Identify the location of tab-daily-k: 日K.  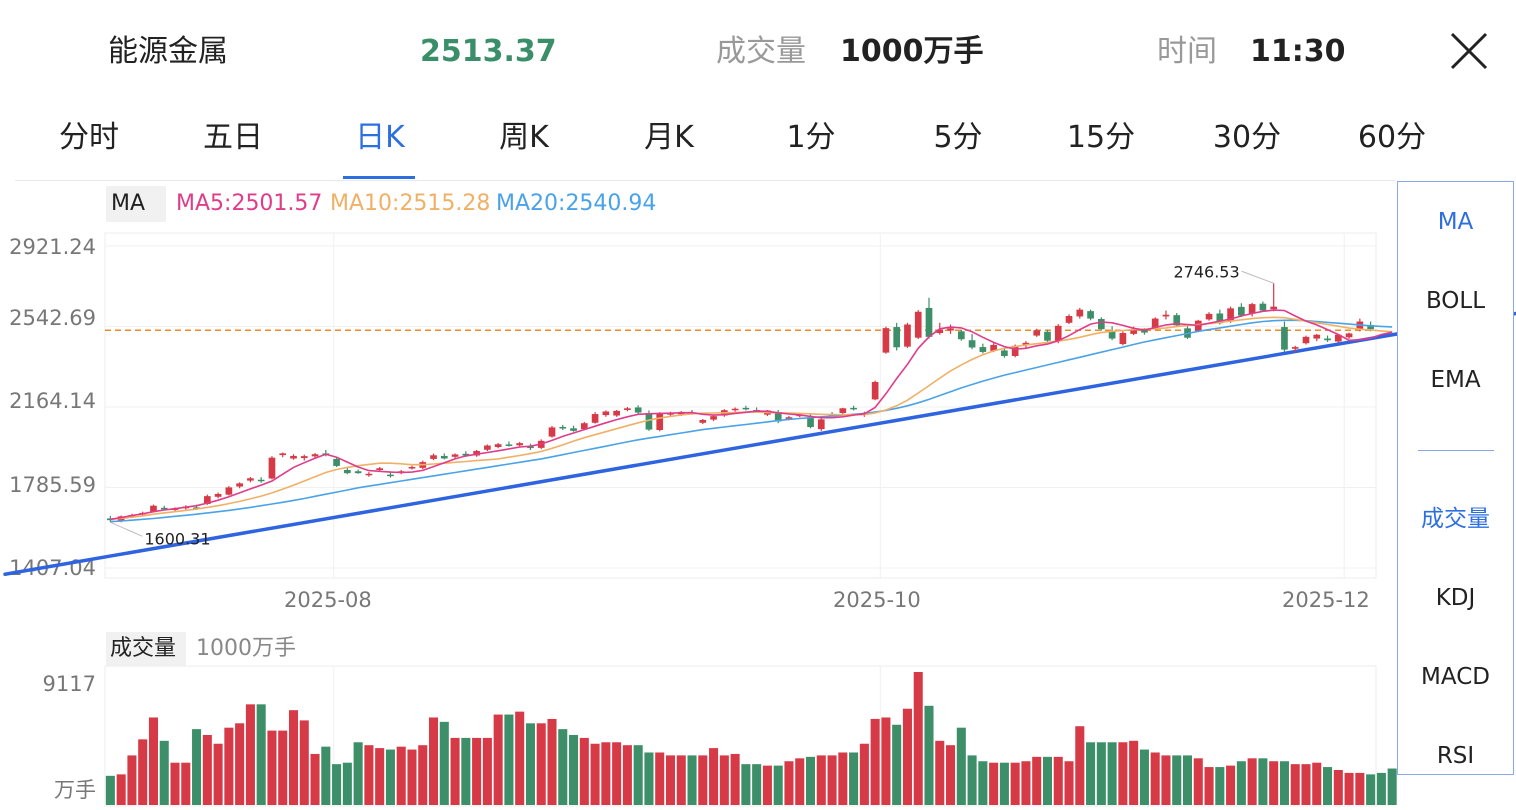
(380, 137).